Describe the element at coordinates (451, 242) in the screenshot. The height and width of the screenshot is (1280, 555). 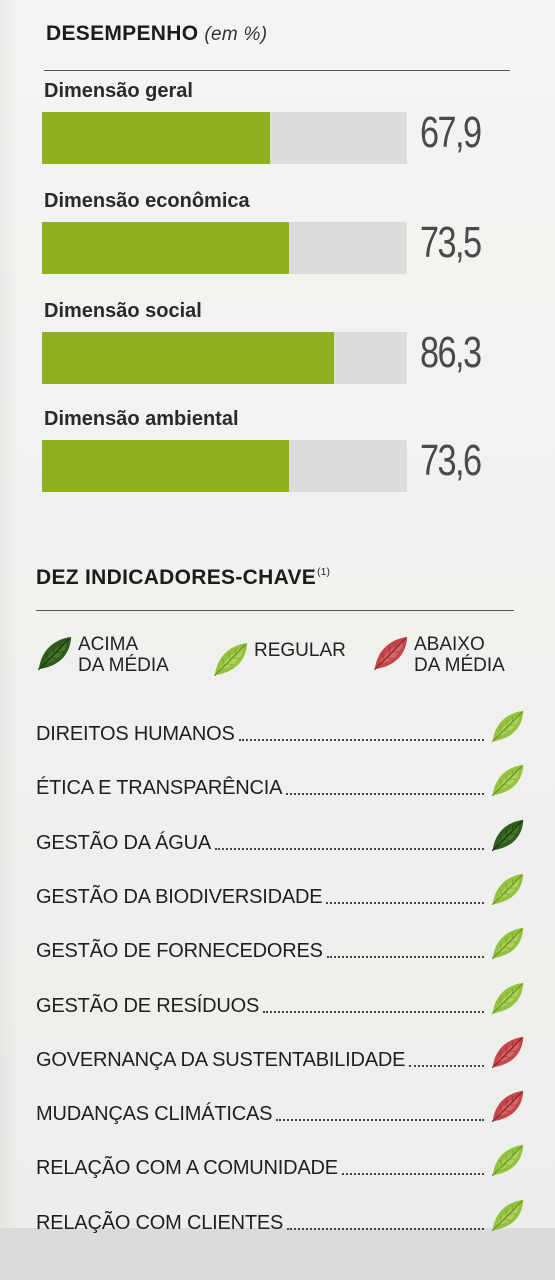
I see `bar-value-label: 73,5` at that location.